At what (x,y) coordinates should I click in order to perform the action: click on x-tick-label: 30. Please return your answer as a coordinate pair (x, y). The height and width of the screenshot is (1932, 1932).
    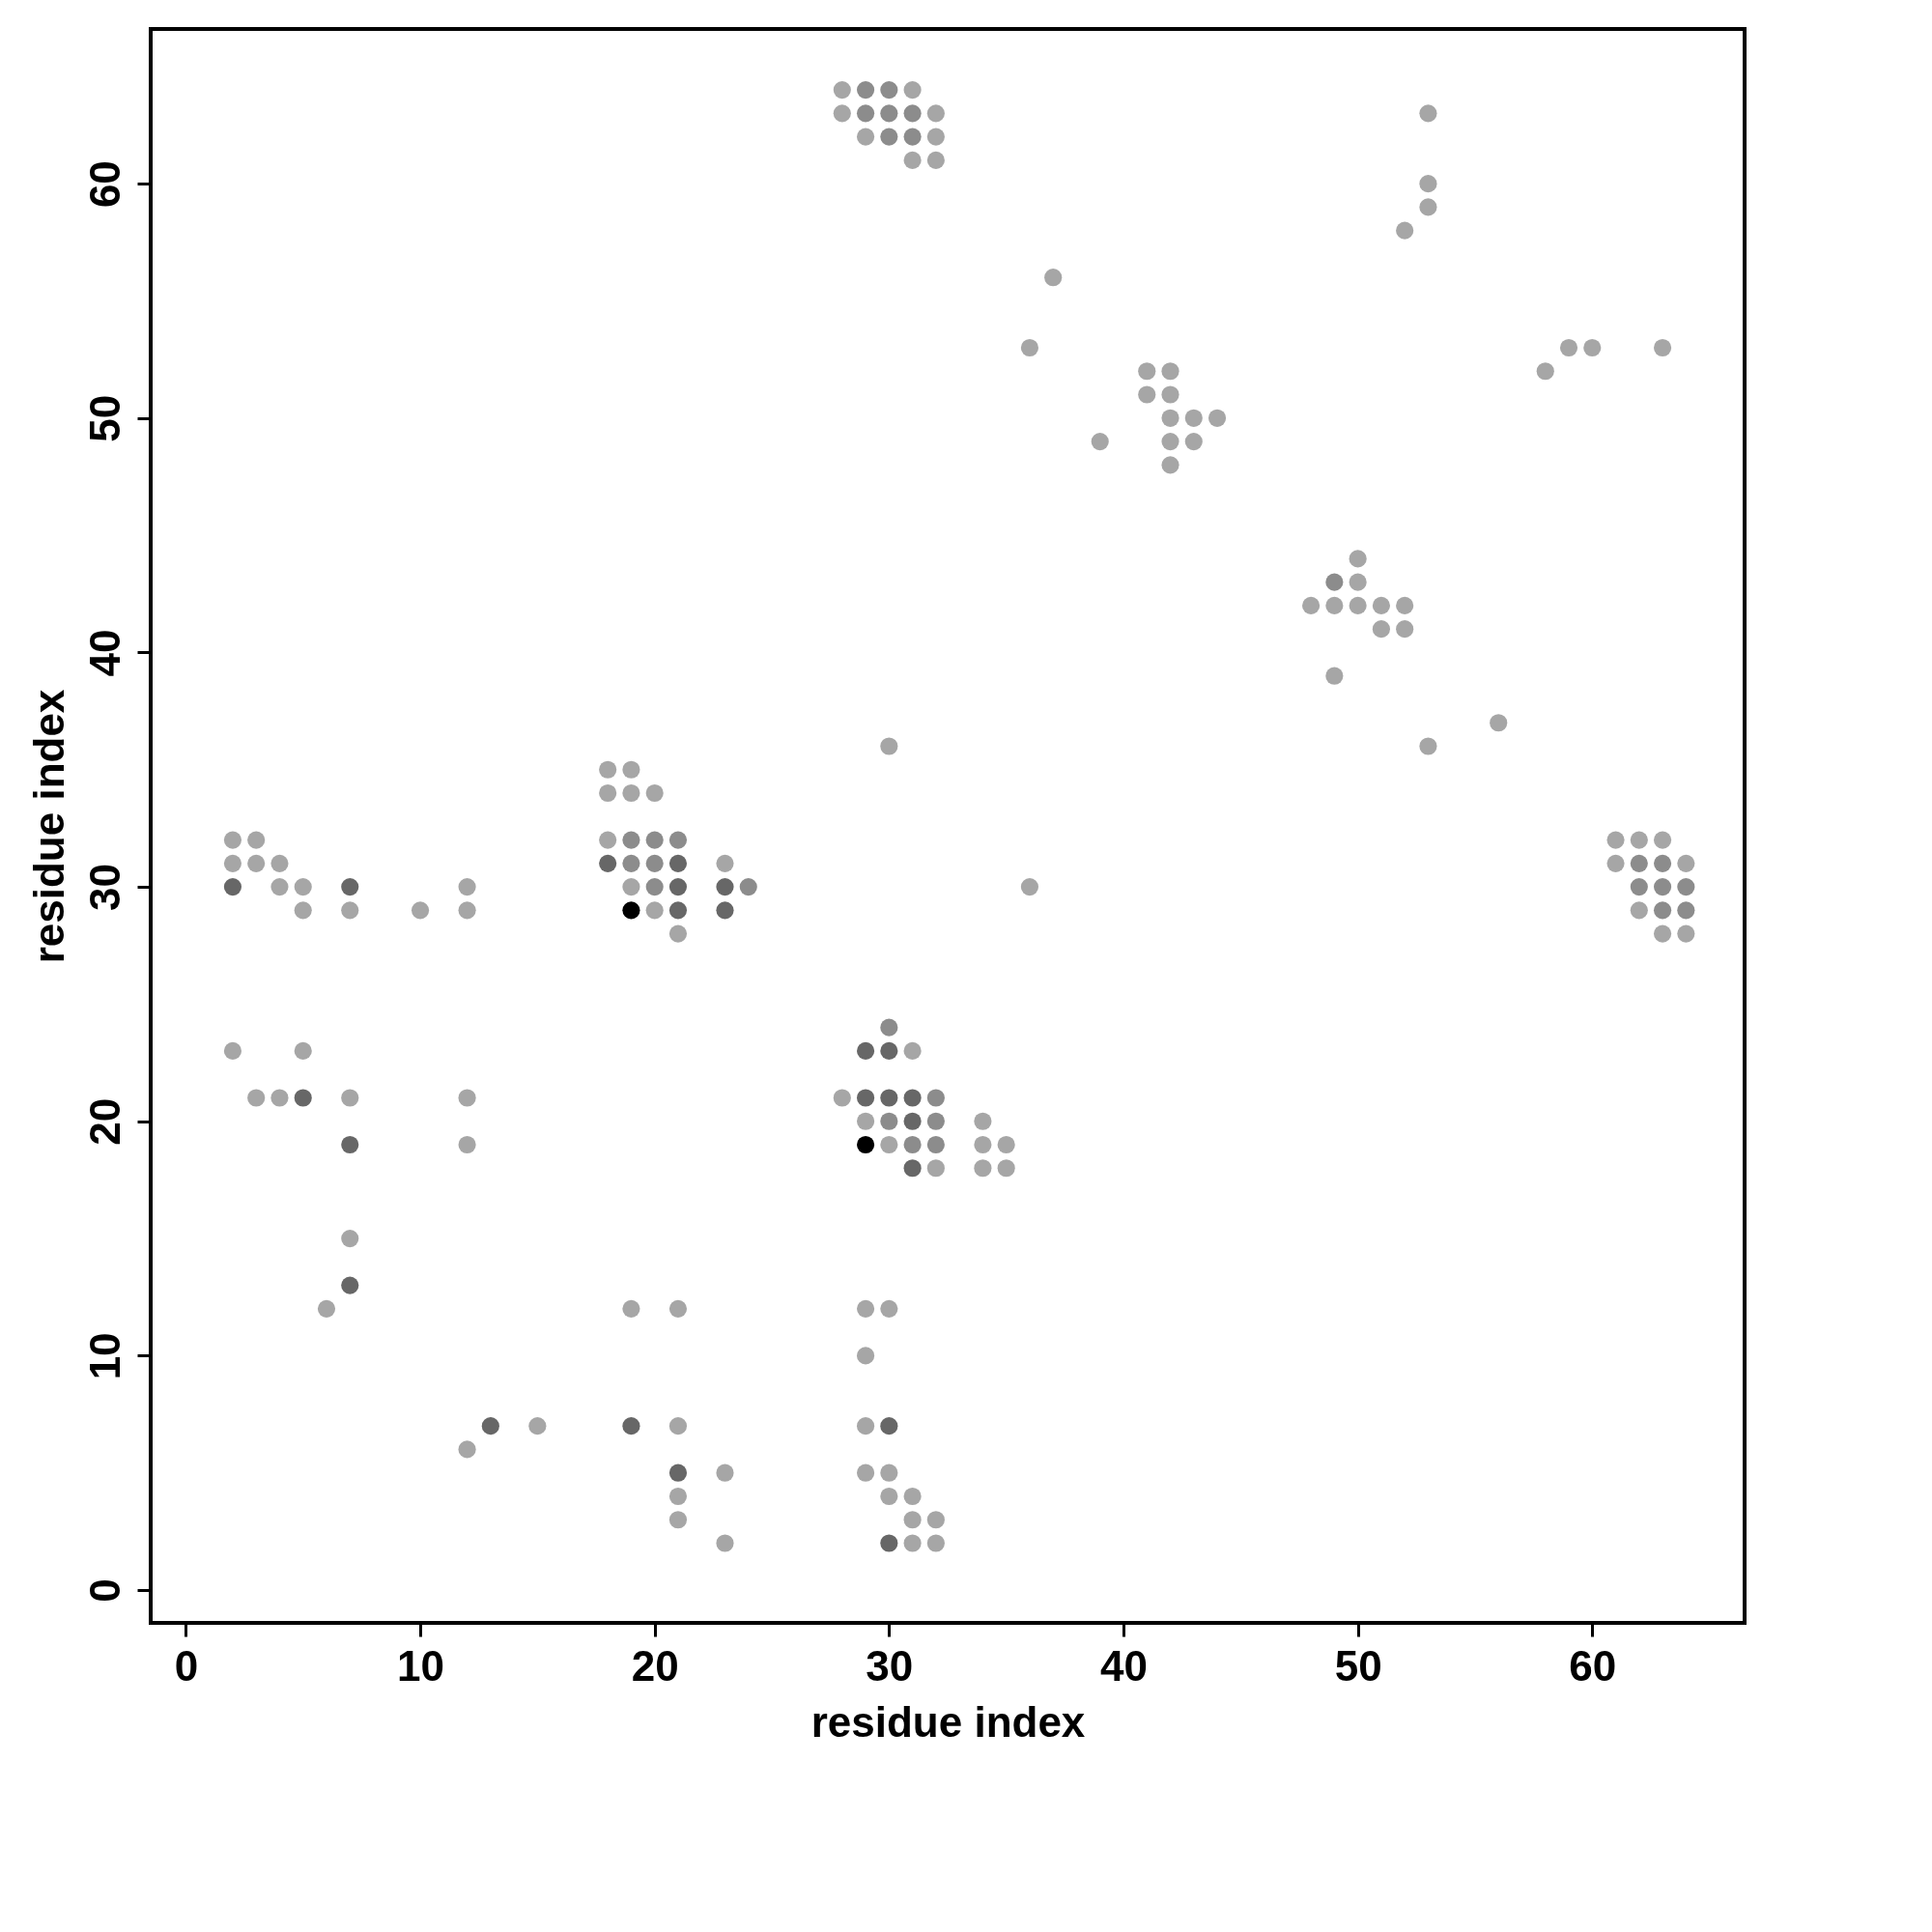
    Looking at the image, I should click on (890, 1665).